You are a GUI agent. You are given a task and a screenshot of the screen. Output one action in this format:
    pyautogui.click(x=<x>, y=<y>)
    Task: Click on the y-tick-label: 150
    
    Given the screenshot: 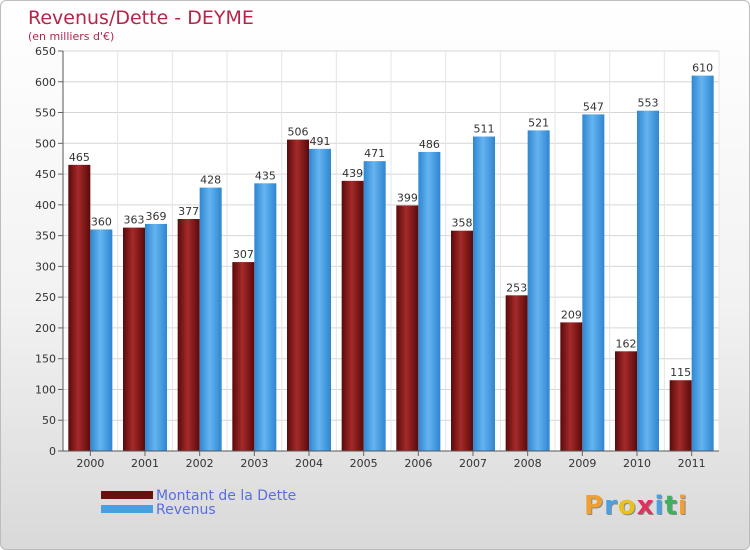 What is the action you would take?
    pyautogui.click(x=45, y=359)
    